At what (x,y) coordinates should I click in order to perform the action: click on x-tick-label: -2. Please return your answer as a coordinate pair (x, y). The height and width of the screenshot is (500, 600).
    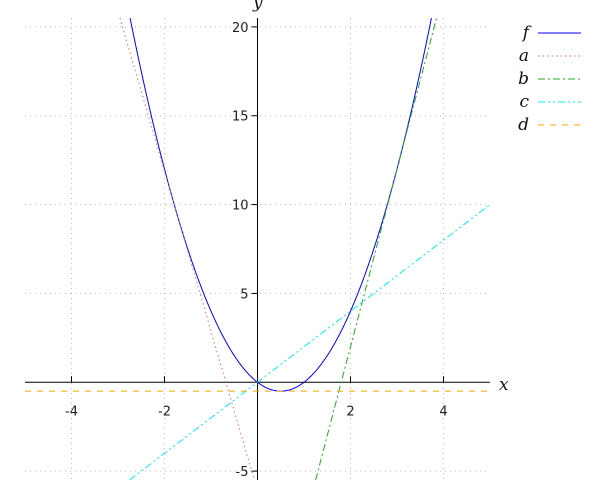
    Looking at the image, I should click on (164, 411).